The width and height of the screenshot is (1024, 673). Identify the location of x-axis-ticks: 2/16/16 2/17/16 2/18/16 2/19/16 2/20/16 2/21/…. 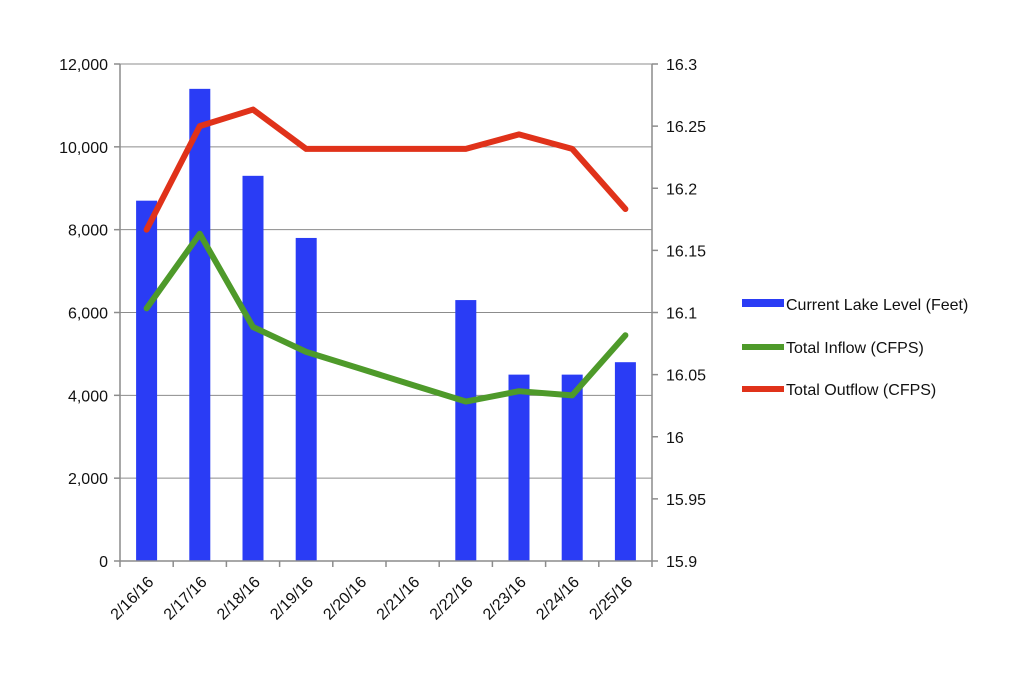
(380, 592).